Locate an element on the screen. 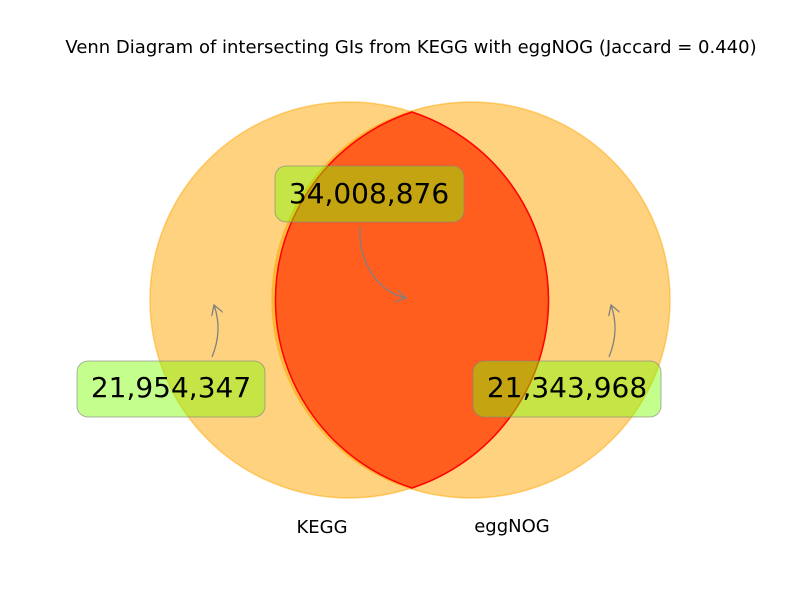 This screenshot has height=600, width=800. intersection-count: 34,008,876 is located at coordinates (369, 193).